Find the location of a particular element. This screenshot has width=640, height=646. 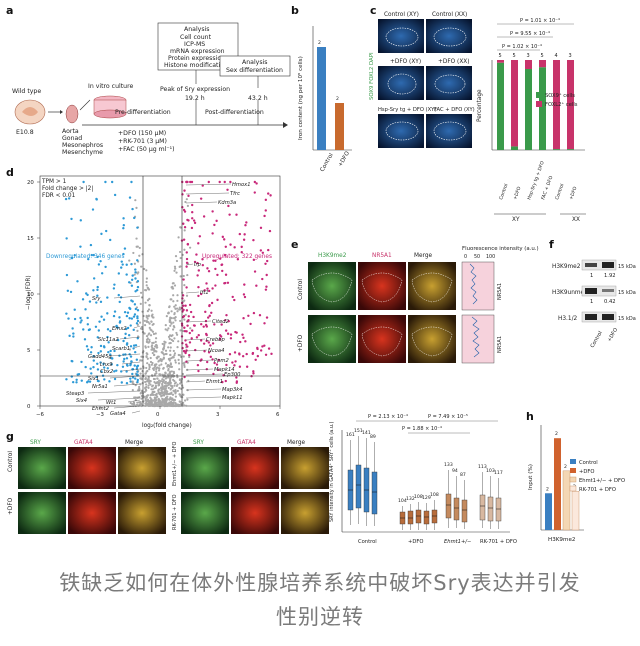

g-xlabel-dfo: +DFO is located at coordinates (415, 542).